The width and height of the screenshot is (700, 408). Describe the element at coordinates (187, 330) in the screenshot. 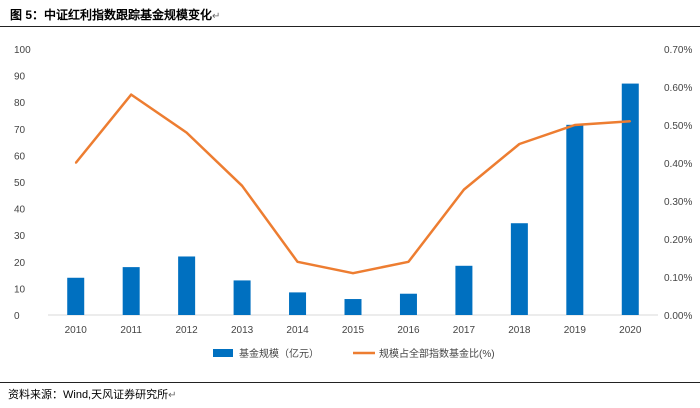

I see `x-tick-label: 2012` at that location.